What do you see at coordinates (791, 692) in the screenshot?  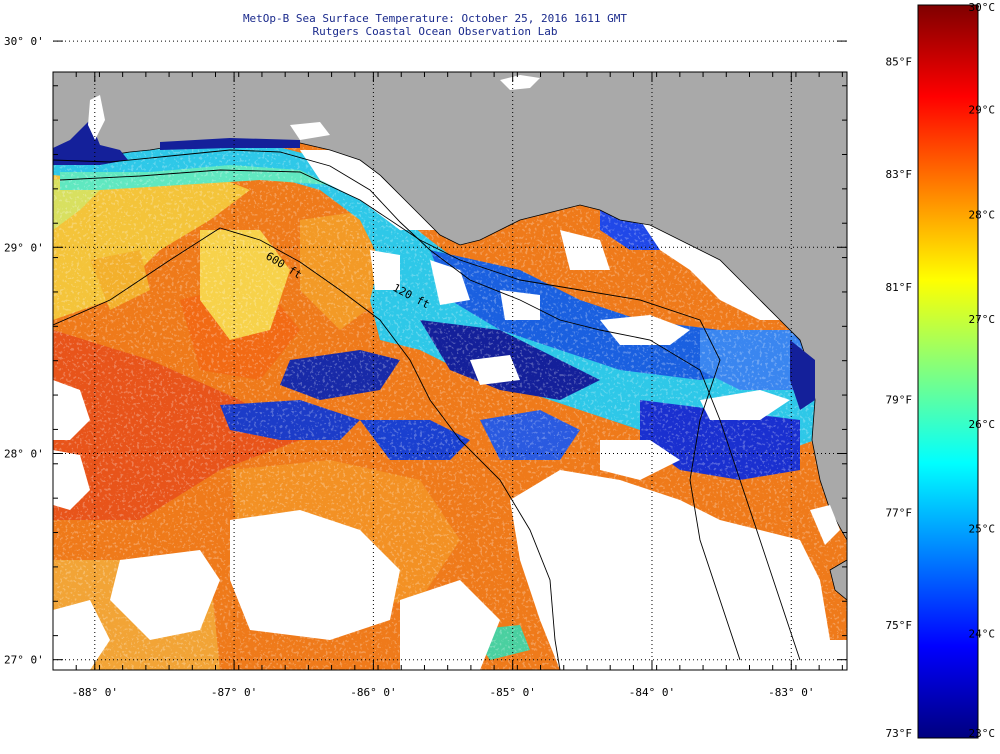 I see `lon-tick-label: -83° 0'` at bounding box center [791, 692].